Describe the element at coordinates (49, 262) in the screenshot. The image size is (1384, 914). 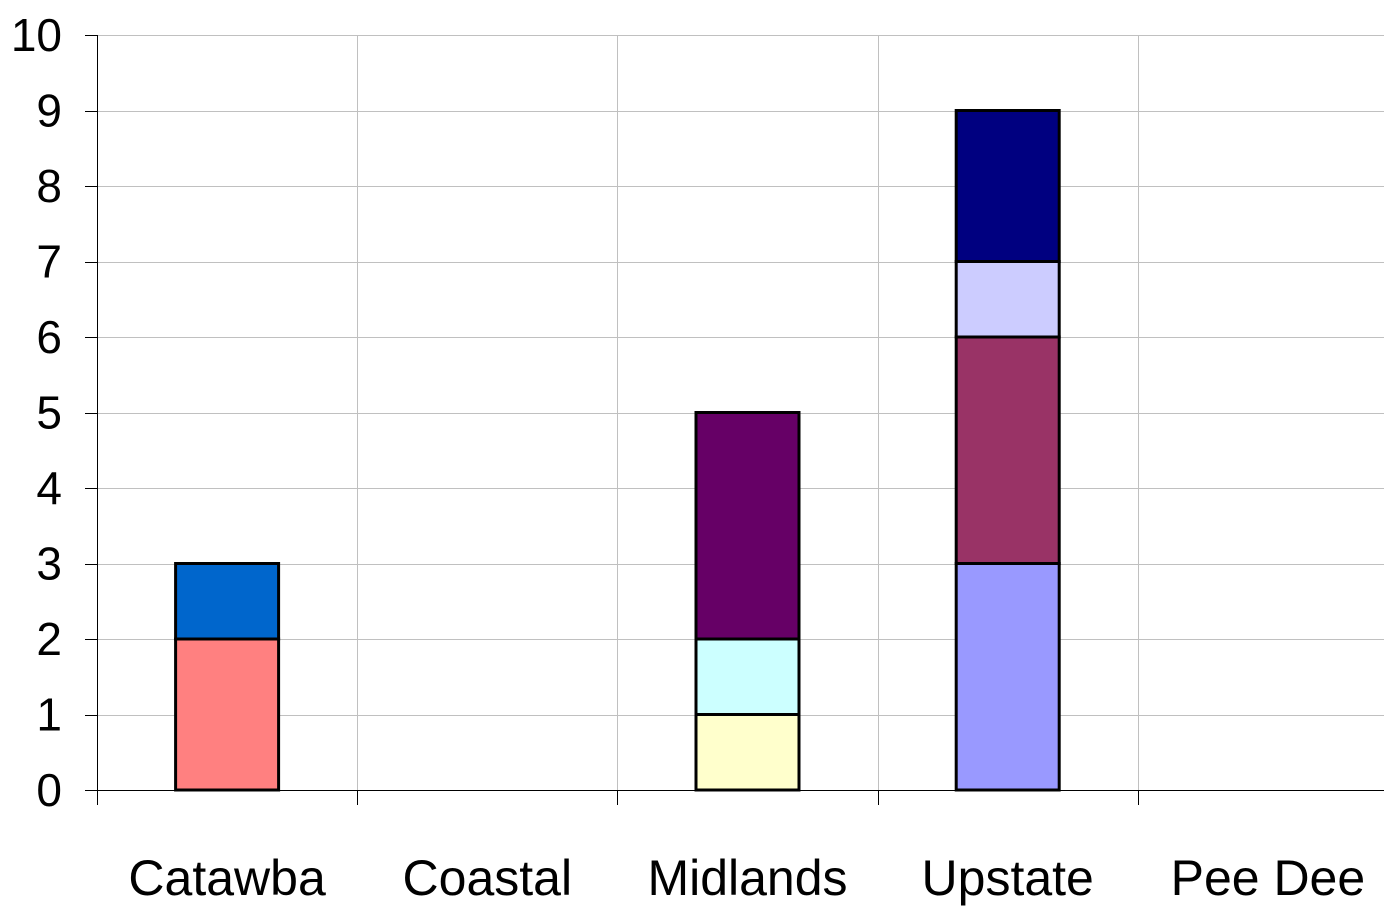
I see `y-tick-label: 7` at that location.